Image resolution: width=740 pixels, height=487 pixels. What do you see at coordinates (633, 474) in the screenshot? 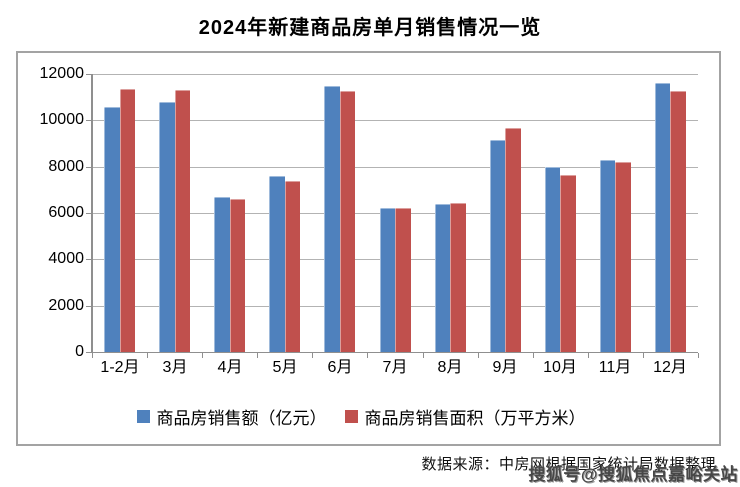
I see `watermark-text: 搜狐号@搜狐焦点嘉峪关站` at bounding box center [633, 474].